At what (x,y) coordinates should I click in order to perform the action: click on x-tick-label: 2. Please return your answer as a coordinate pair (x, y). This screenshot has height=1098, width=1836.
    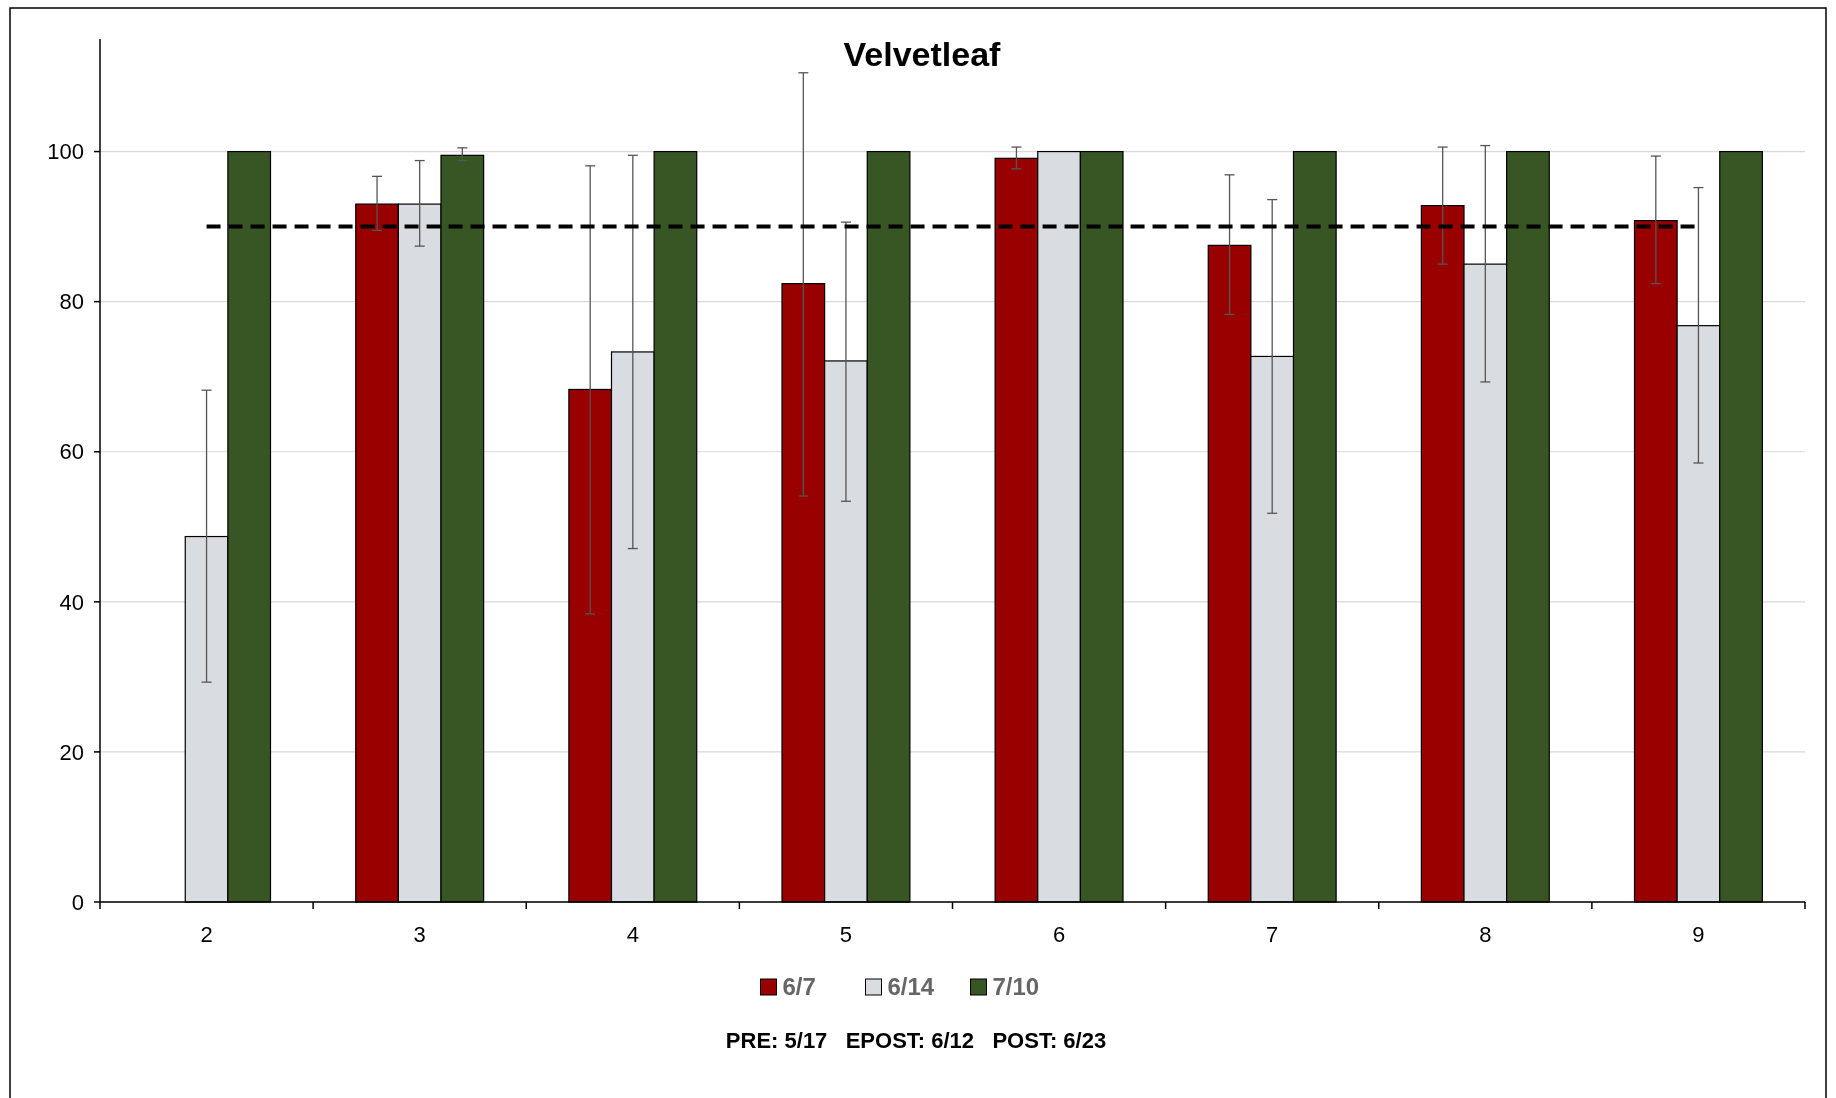
    Looking at the image, I should click on (206, 934).